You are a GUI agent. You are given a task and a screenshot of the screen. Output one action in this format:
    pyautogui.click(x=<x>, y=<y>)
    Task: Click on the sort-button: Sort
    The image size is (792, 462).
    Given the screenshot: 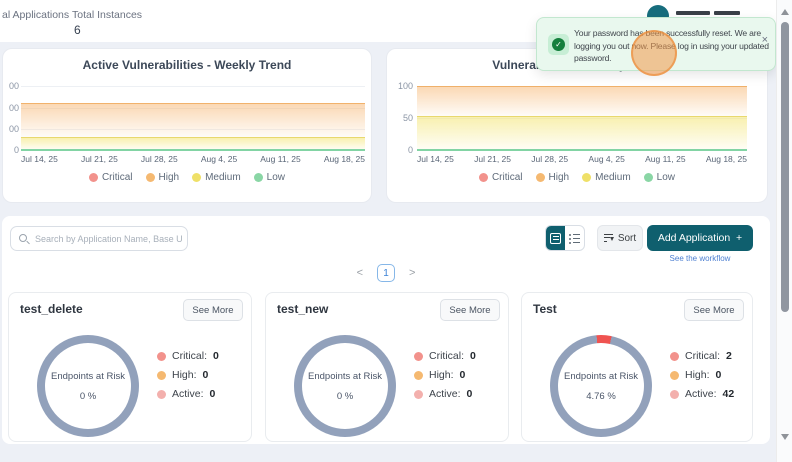 What is the action you would take?
    pyautogui.click(x=620, y=238)
    